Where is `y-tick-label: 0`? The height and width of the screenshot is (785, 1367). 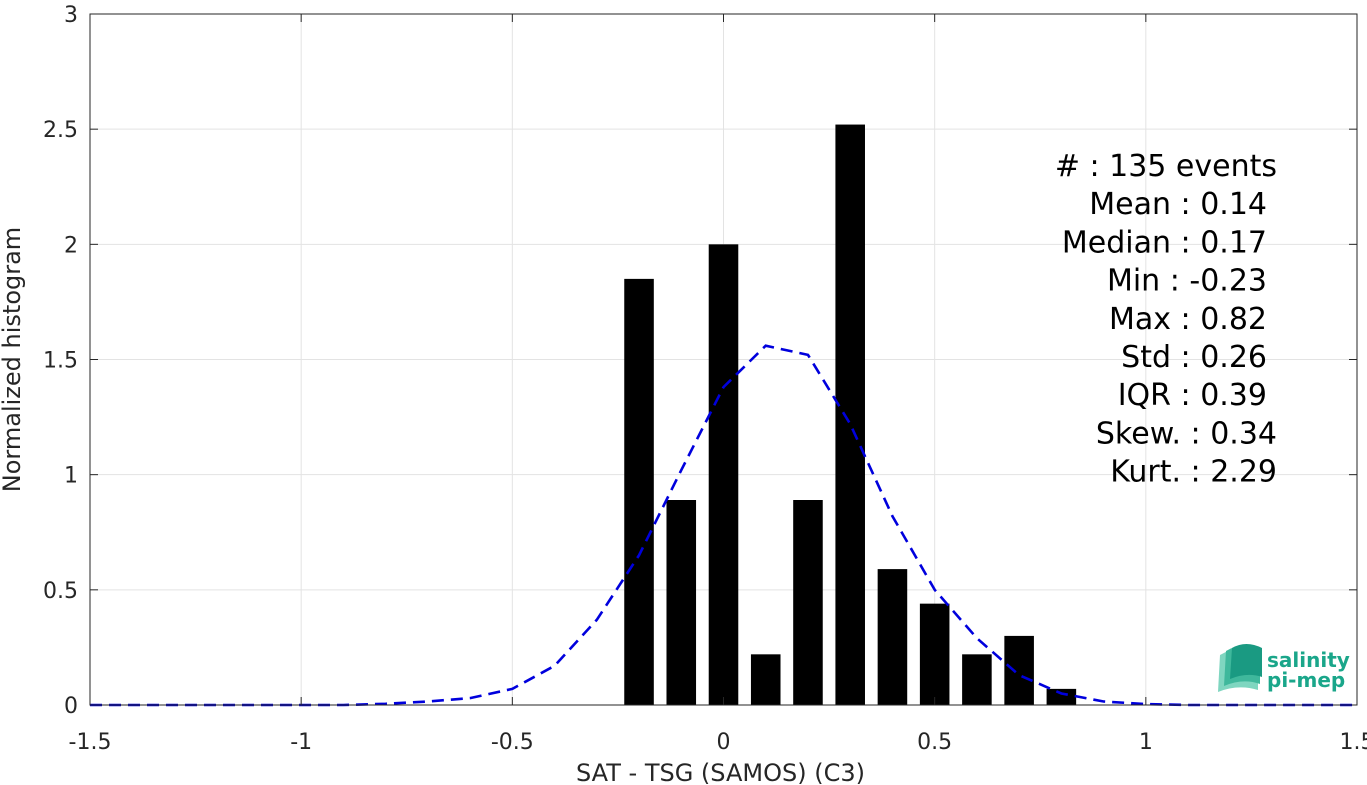
y-tick-label: 0 is located at coordinates (71, 706).